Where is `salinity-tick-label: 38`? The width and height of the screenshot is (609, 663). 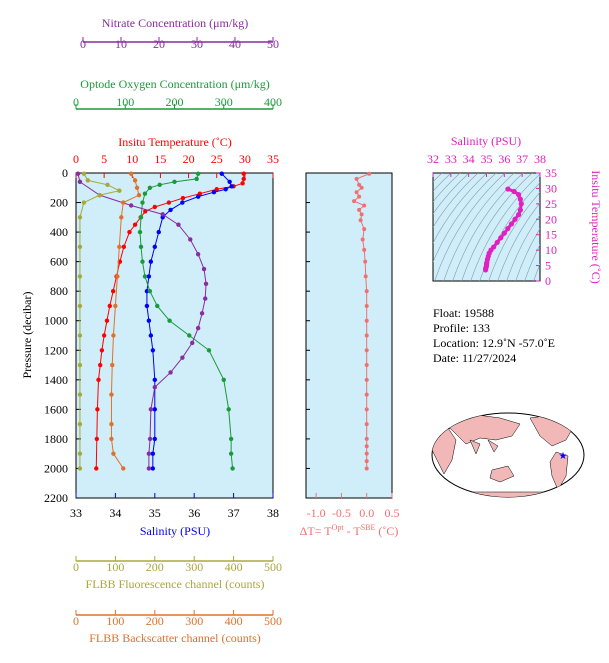
salinity-tick-label: 38 is located at coordinates (273, 513).